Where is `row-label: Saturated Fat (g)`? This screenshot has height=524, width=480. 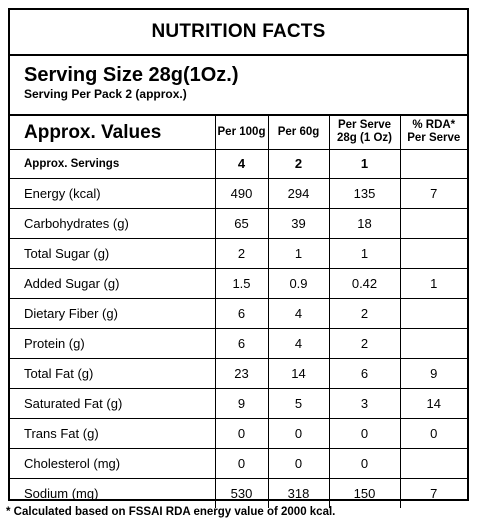 row-label: Saturated Fat (g) is located at coordinates (113, 403).